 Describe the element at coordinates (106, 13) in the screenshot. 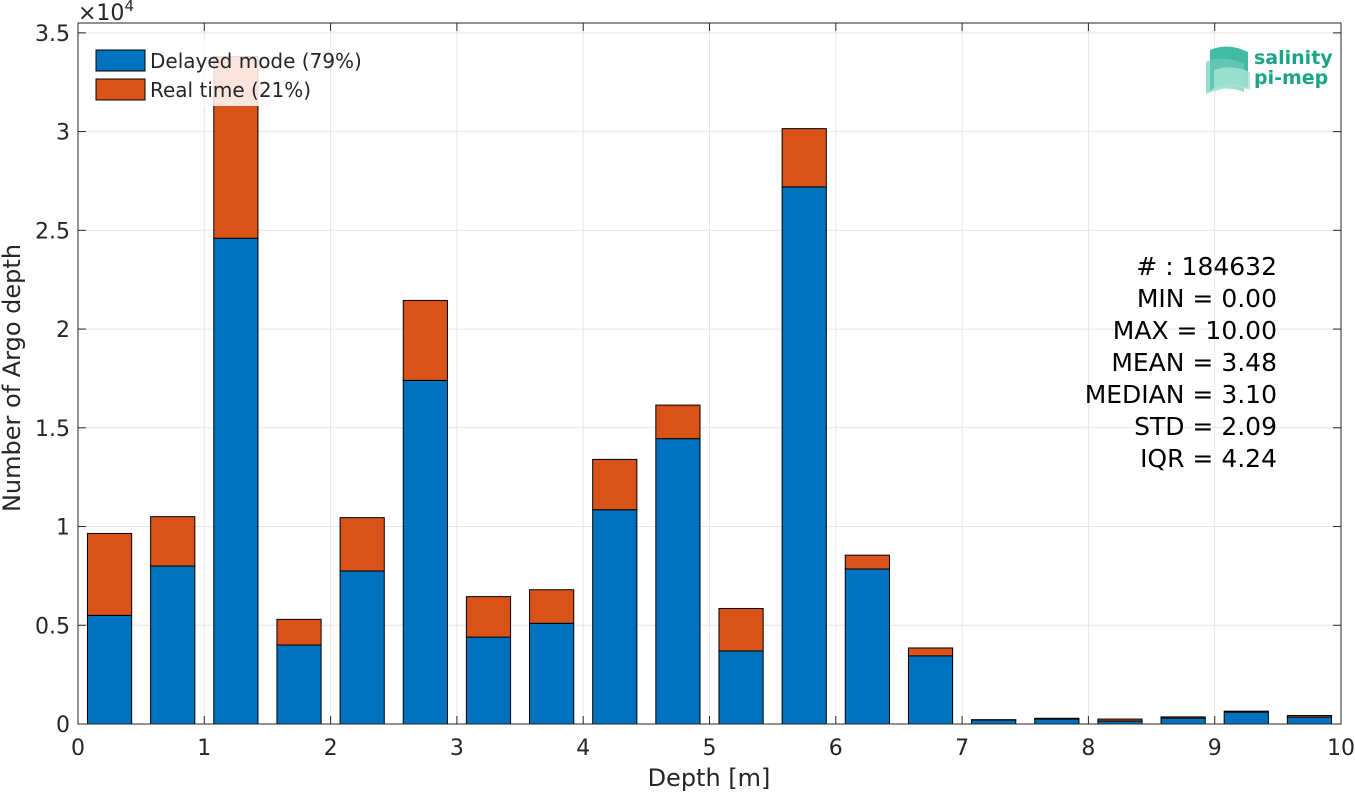

I see `y-multiplier: ×104` at that location.